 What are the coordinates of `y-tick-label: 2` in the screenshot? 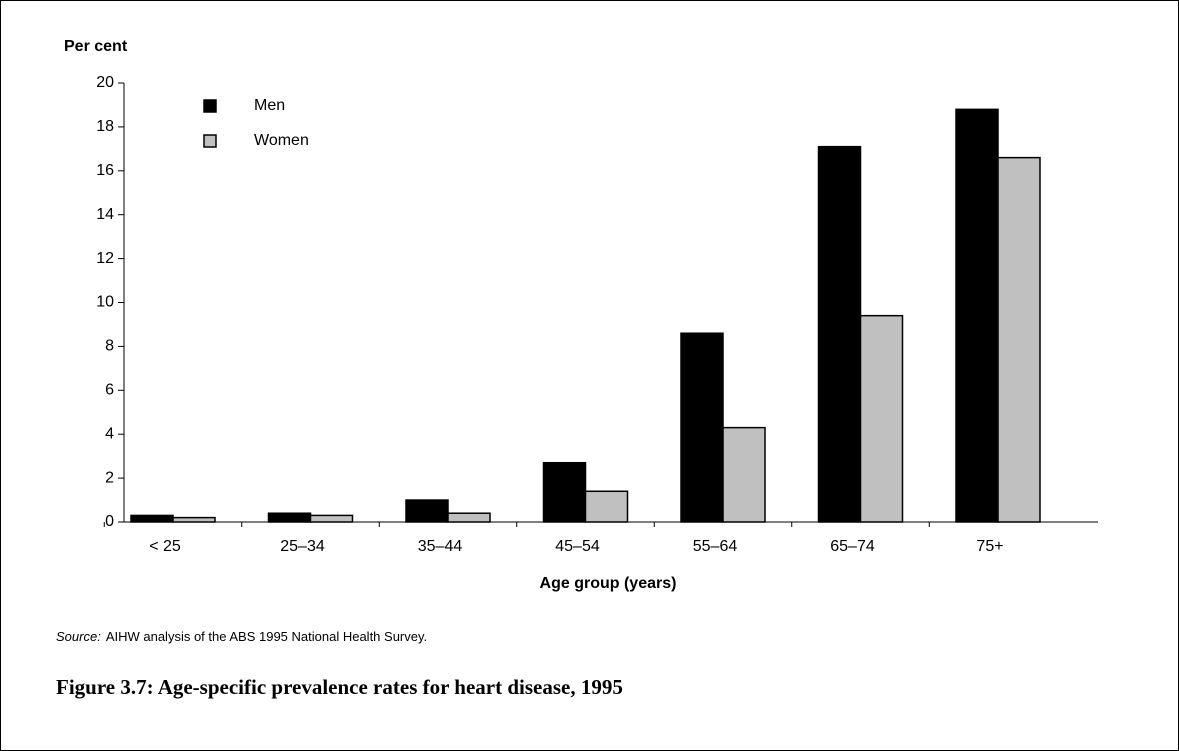 It's located at (109, 477).